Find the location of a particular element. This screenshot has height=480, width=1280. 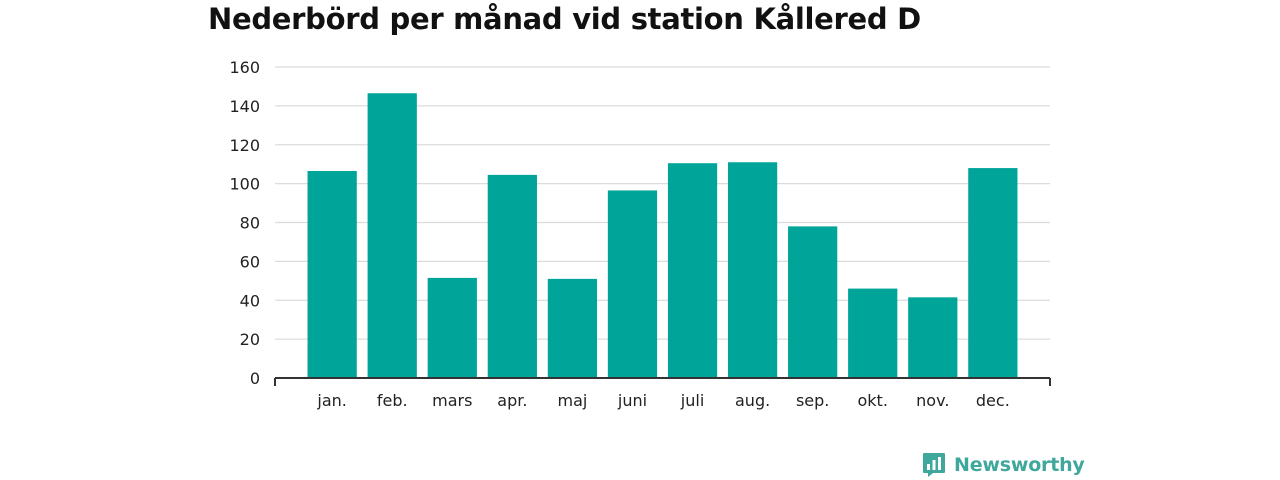

x-tick-label: jan. is located at coordinates (331, 400).